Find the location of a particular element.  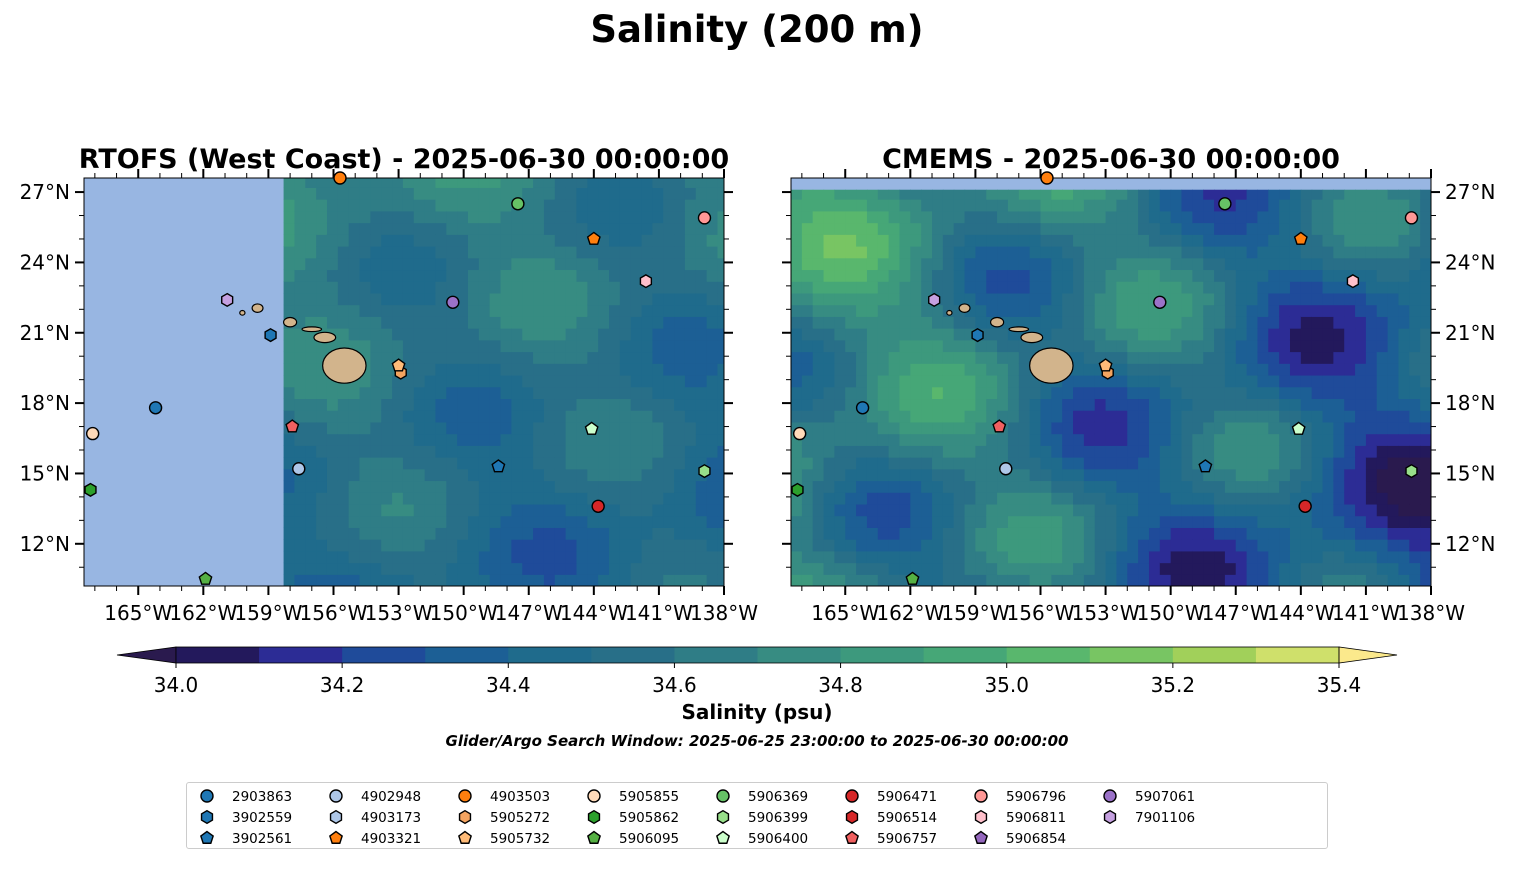

legend-item: 5905272 is located at coordinates (504, 817).